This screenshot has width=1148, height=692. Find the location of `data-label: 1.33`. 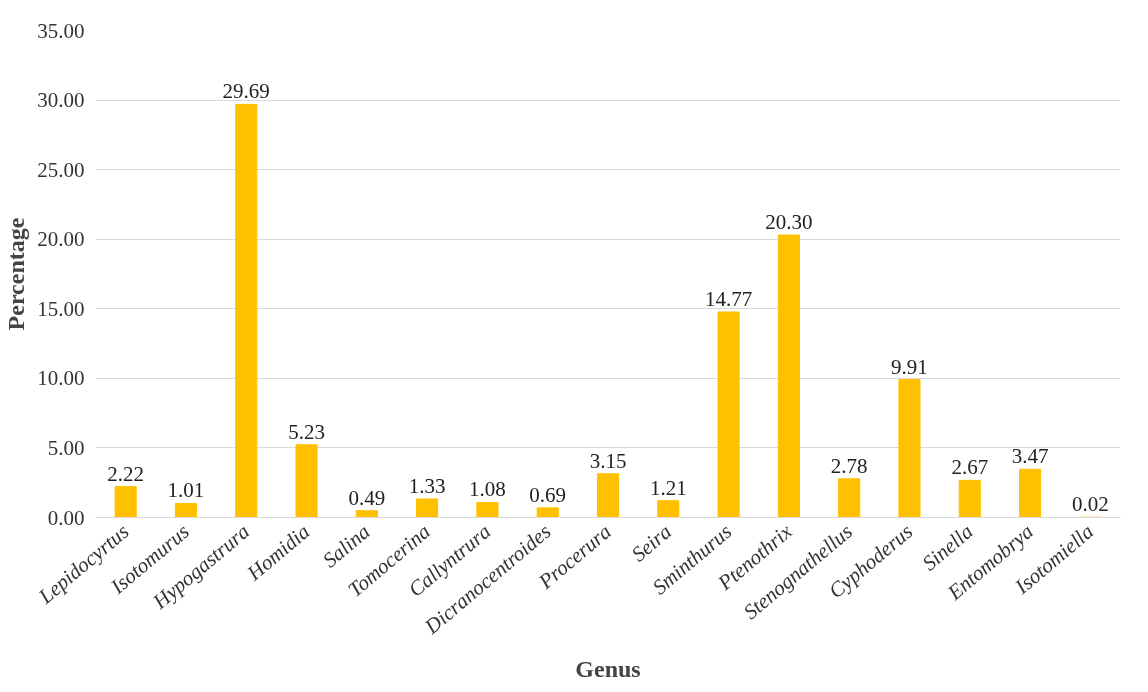

data-label: 1.33 is located at coordinates (427, 485).